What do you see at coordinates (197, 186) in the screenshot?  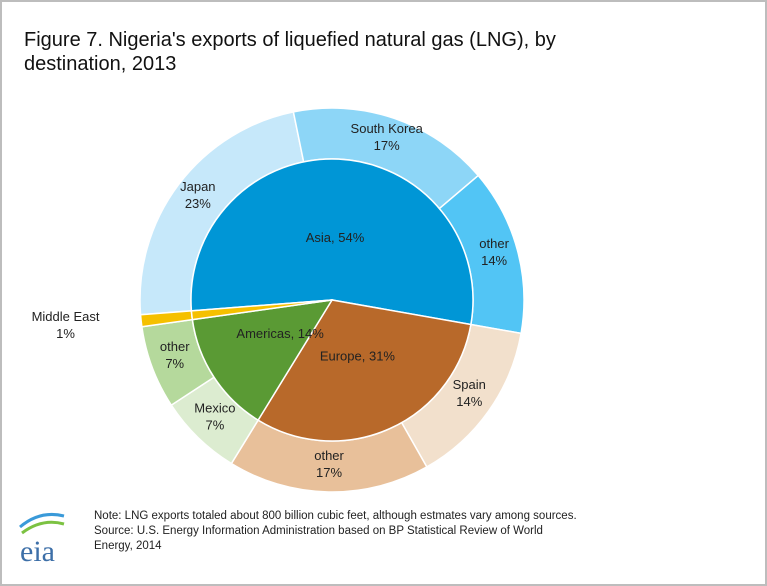 I see `outer-label: Japan` at bounding box center [197, 186].